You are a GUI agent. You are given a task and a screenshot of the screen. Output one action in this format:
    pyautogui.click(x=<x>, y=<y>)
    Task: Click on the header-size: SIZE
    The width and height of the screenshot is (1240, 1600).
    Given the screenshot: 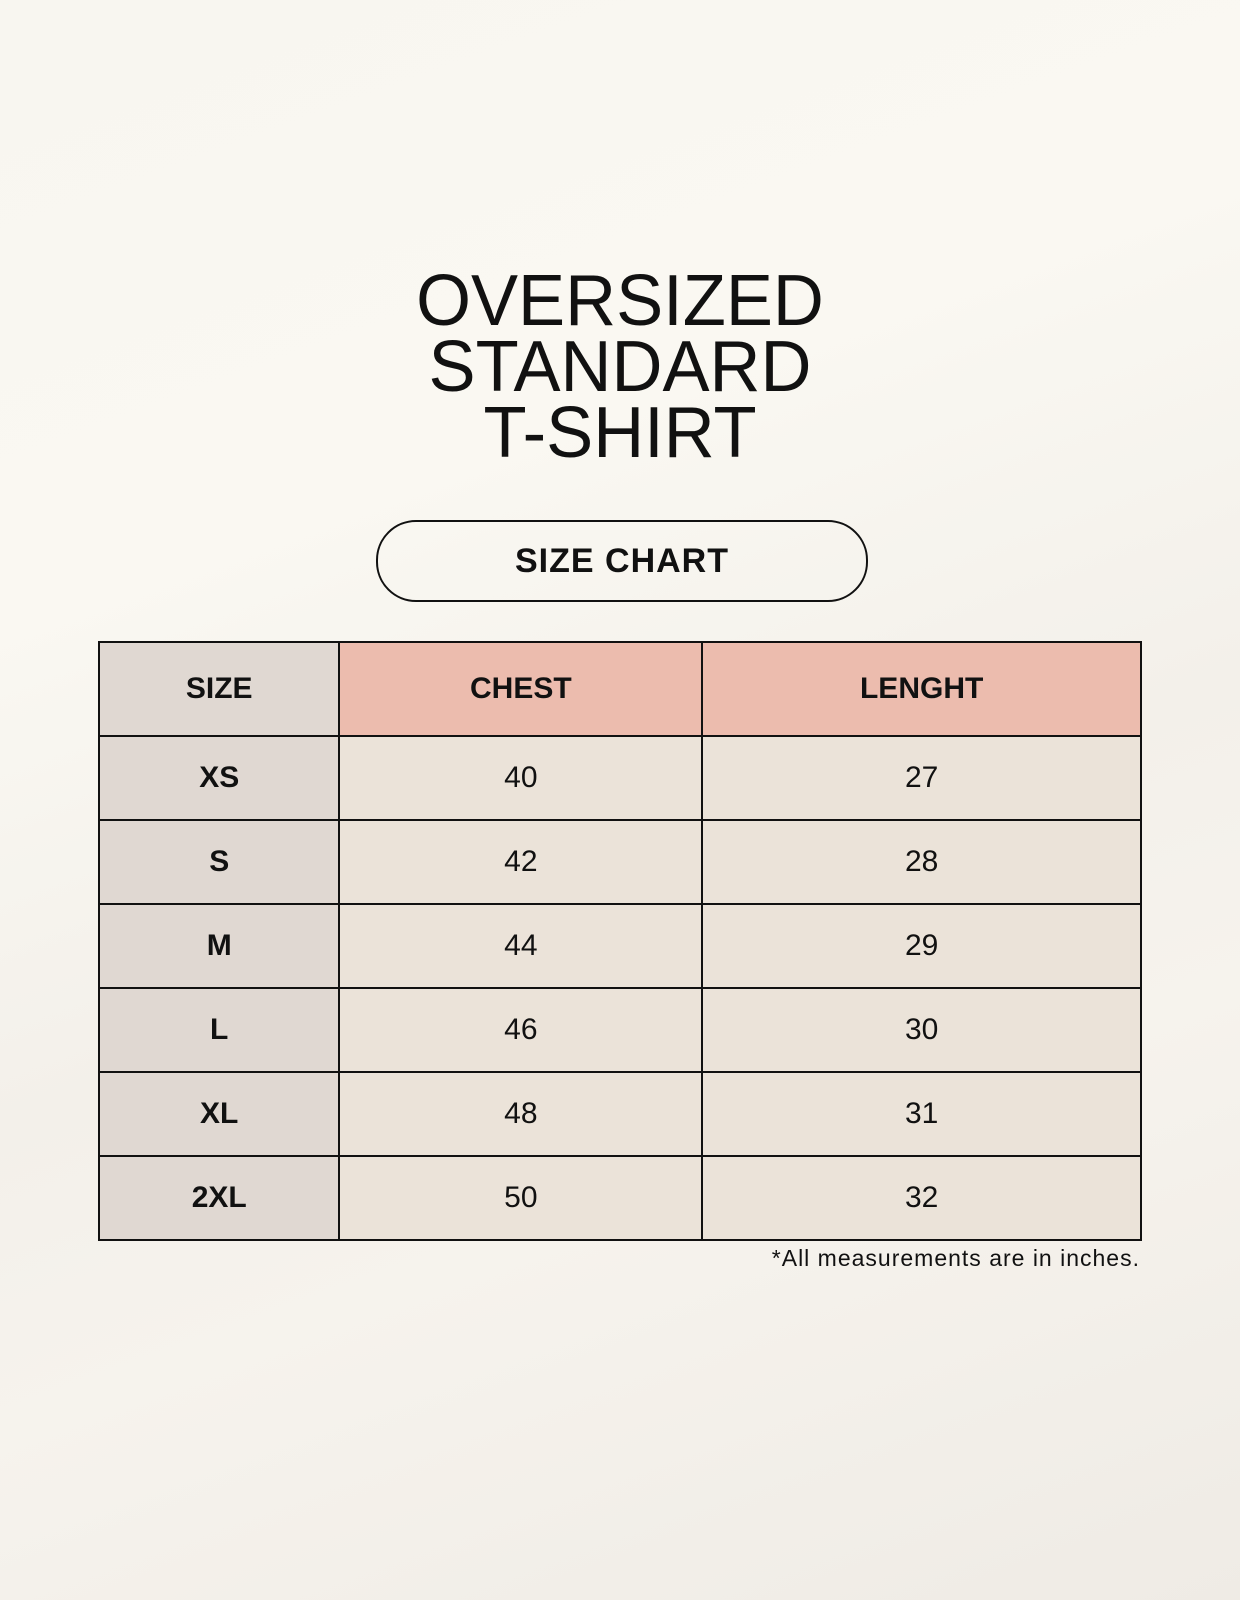 What is the action you would take?
    pyautogui.click(x=219, y=689)
    